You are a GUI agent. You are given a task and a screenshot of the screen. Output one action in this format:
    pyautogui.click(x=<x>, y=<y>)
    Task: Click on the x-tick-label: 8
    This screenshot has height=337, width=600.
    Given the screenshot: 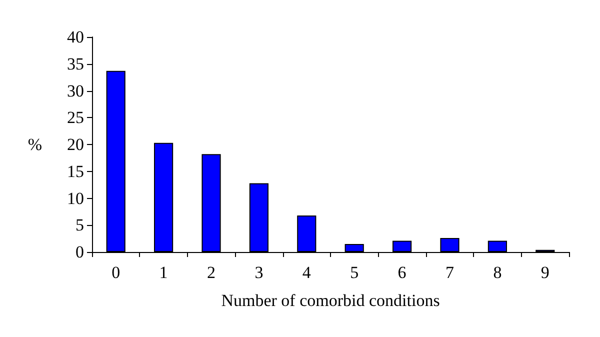 What is the action you would take?
    pyautogui.click(x=497, y=272)
    